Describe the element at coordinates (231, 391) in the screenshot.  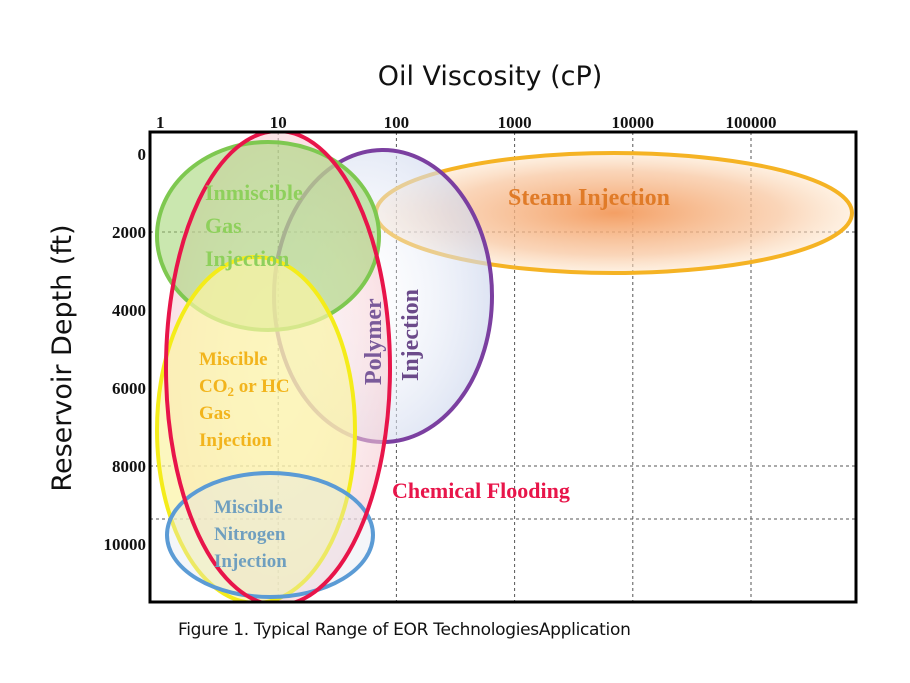
I see `miscible-co2-label-subscript: 2` at that location.